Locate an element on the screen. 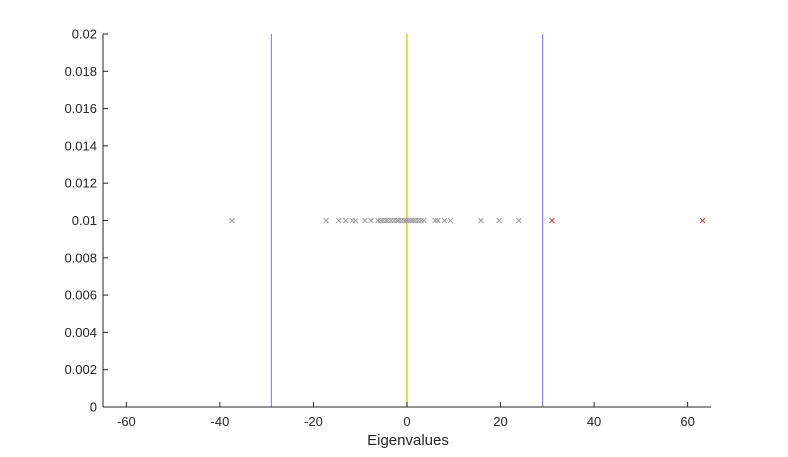 The width and height of the screenshot is (788, 457). x-tick-label: -40 is located at coordinates (220, 421).